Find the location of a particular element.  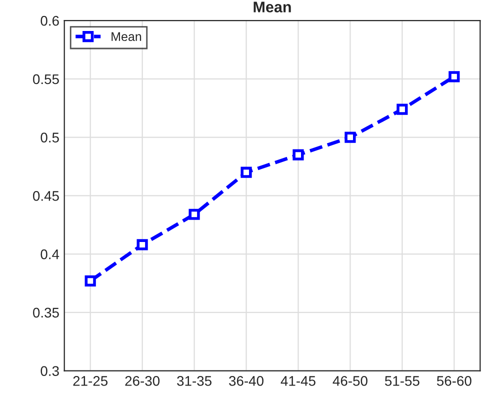

x-tick-label: 46-50 is located at coordinates (350, 381).